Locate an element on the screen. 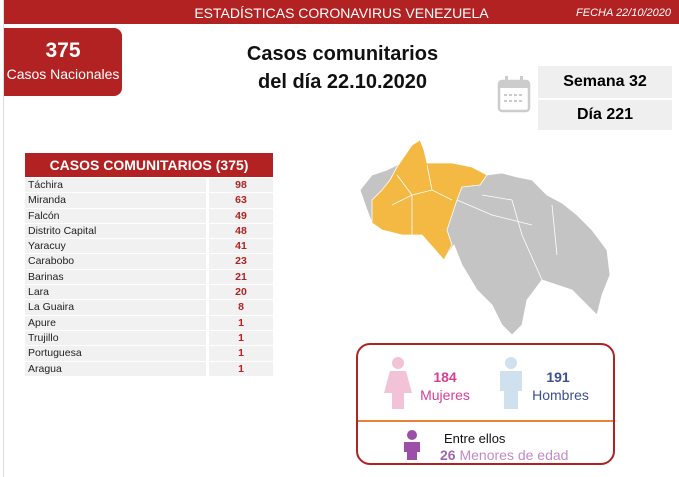 Image resolution: width=679 pixels, height=477 pixels. table-row: Apure 1 is located at coordinates (149, 322).